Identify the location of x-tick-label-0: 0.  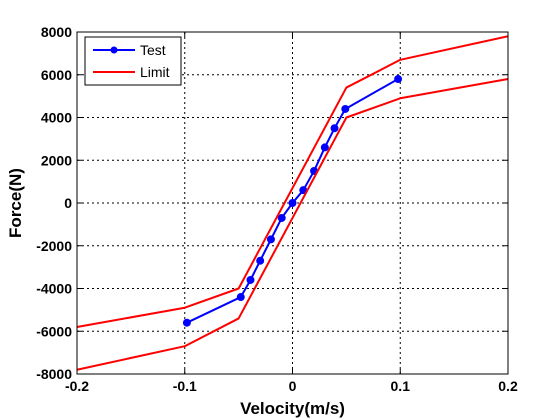
(293, 386).